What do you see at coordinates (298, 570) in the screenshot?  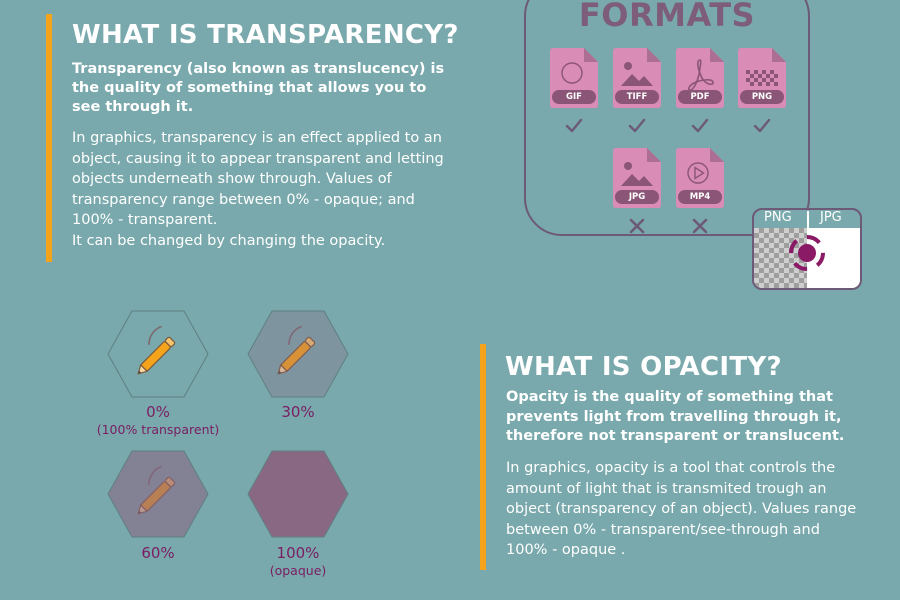 I see `opacity-note-label: (opaque)` at bounding box center [298, 570].